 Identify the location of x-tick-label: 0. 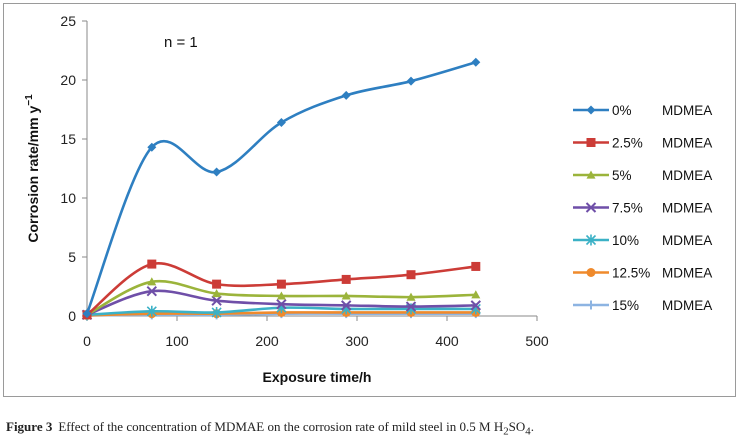
(87, 341).